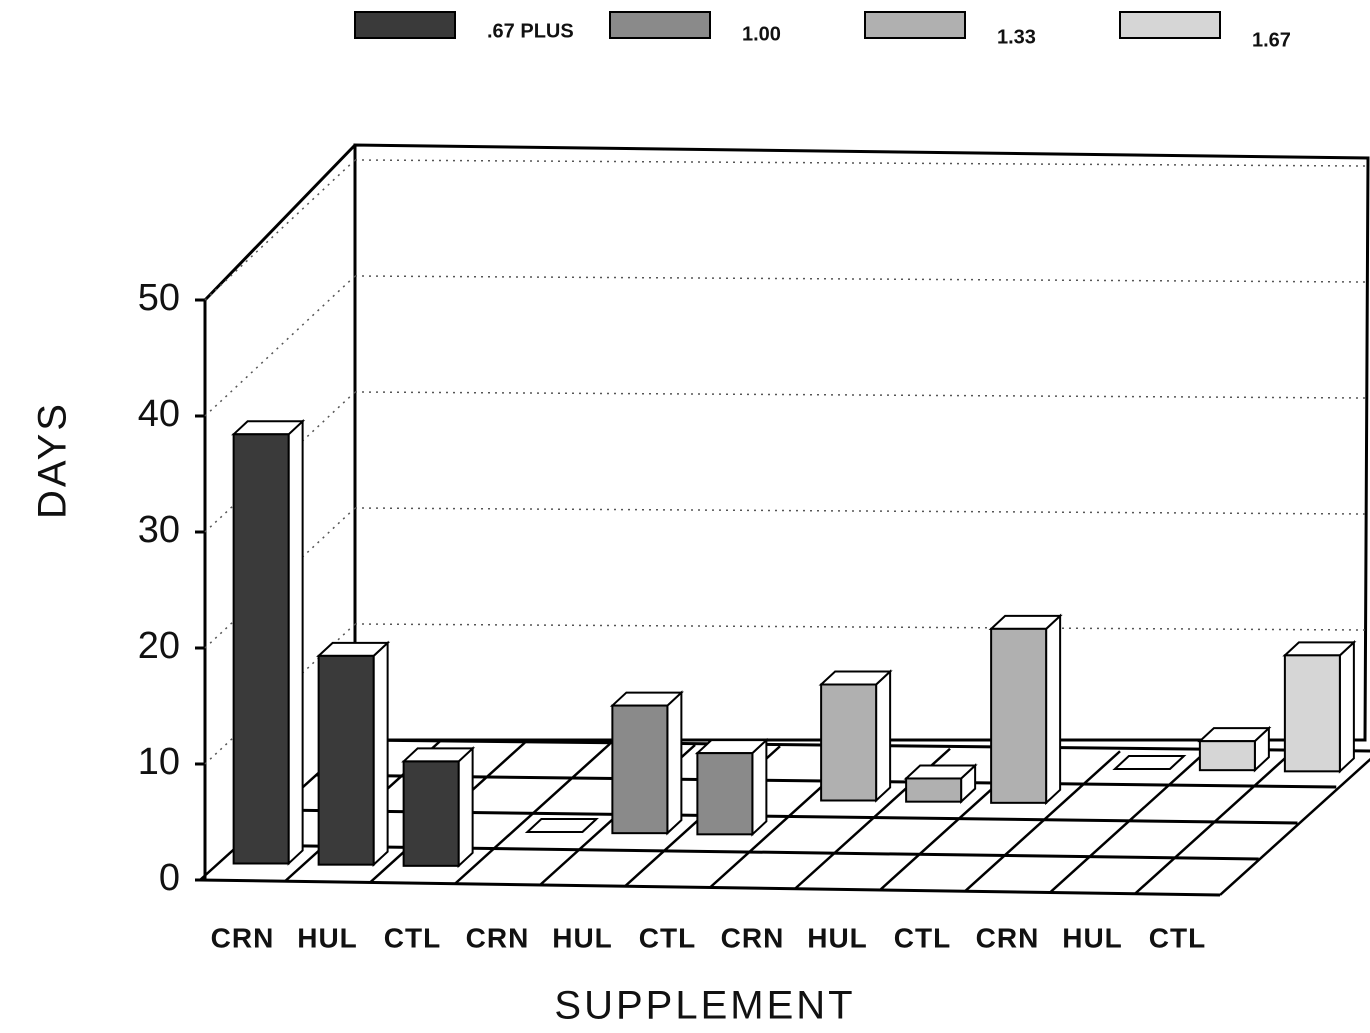 This screenshot has height=1033, width=1370. I want to click on left-wall-top, so click(280, 222).